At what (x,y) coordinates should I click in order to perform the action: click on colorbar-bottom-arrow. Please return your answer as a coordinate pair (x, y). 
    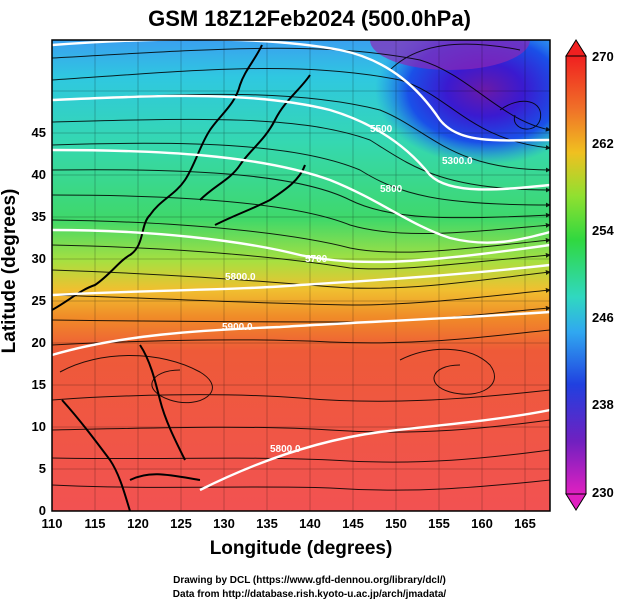
    Looking at the image, I should click on (576, 502).